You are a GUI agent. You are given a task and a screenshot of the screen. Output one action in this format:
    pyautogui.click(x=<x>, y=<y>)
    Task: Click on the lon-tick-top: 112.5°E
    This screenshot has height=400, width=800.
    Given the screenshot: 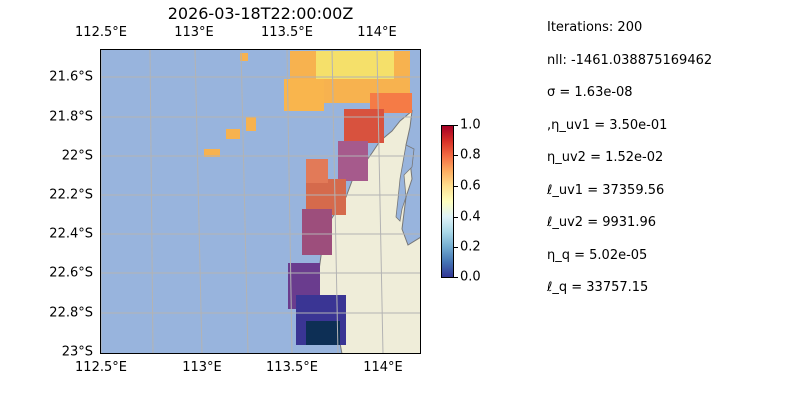 What is the action you would take?
    pyautogui.click(x=101, y=32)
    